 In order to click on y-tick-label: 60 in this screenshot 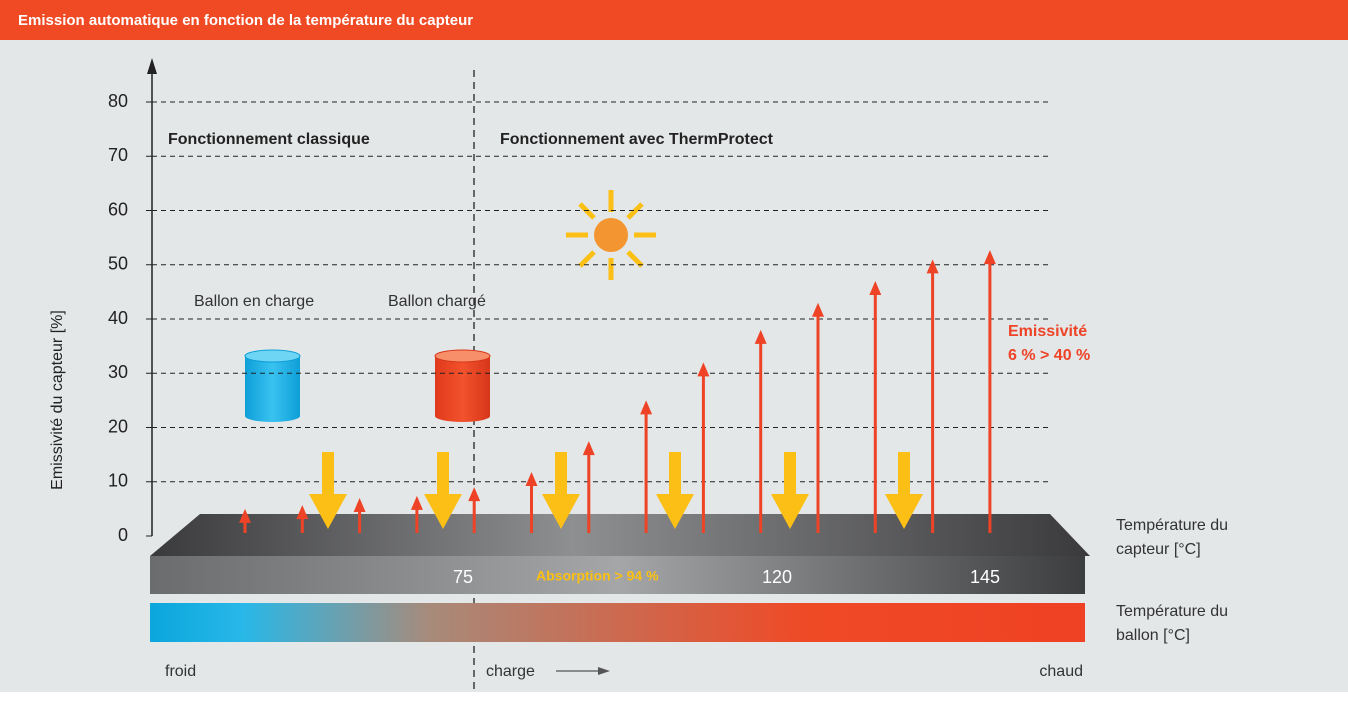, I will do `click(118, 209)`.